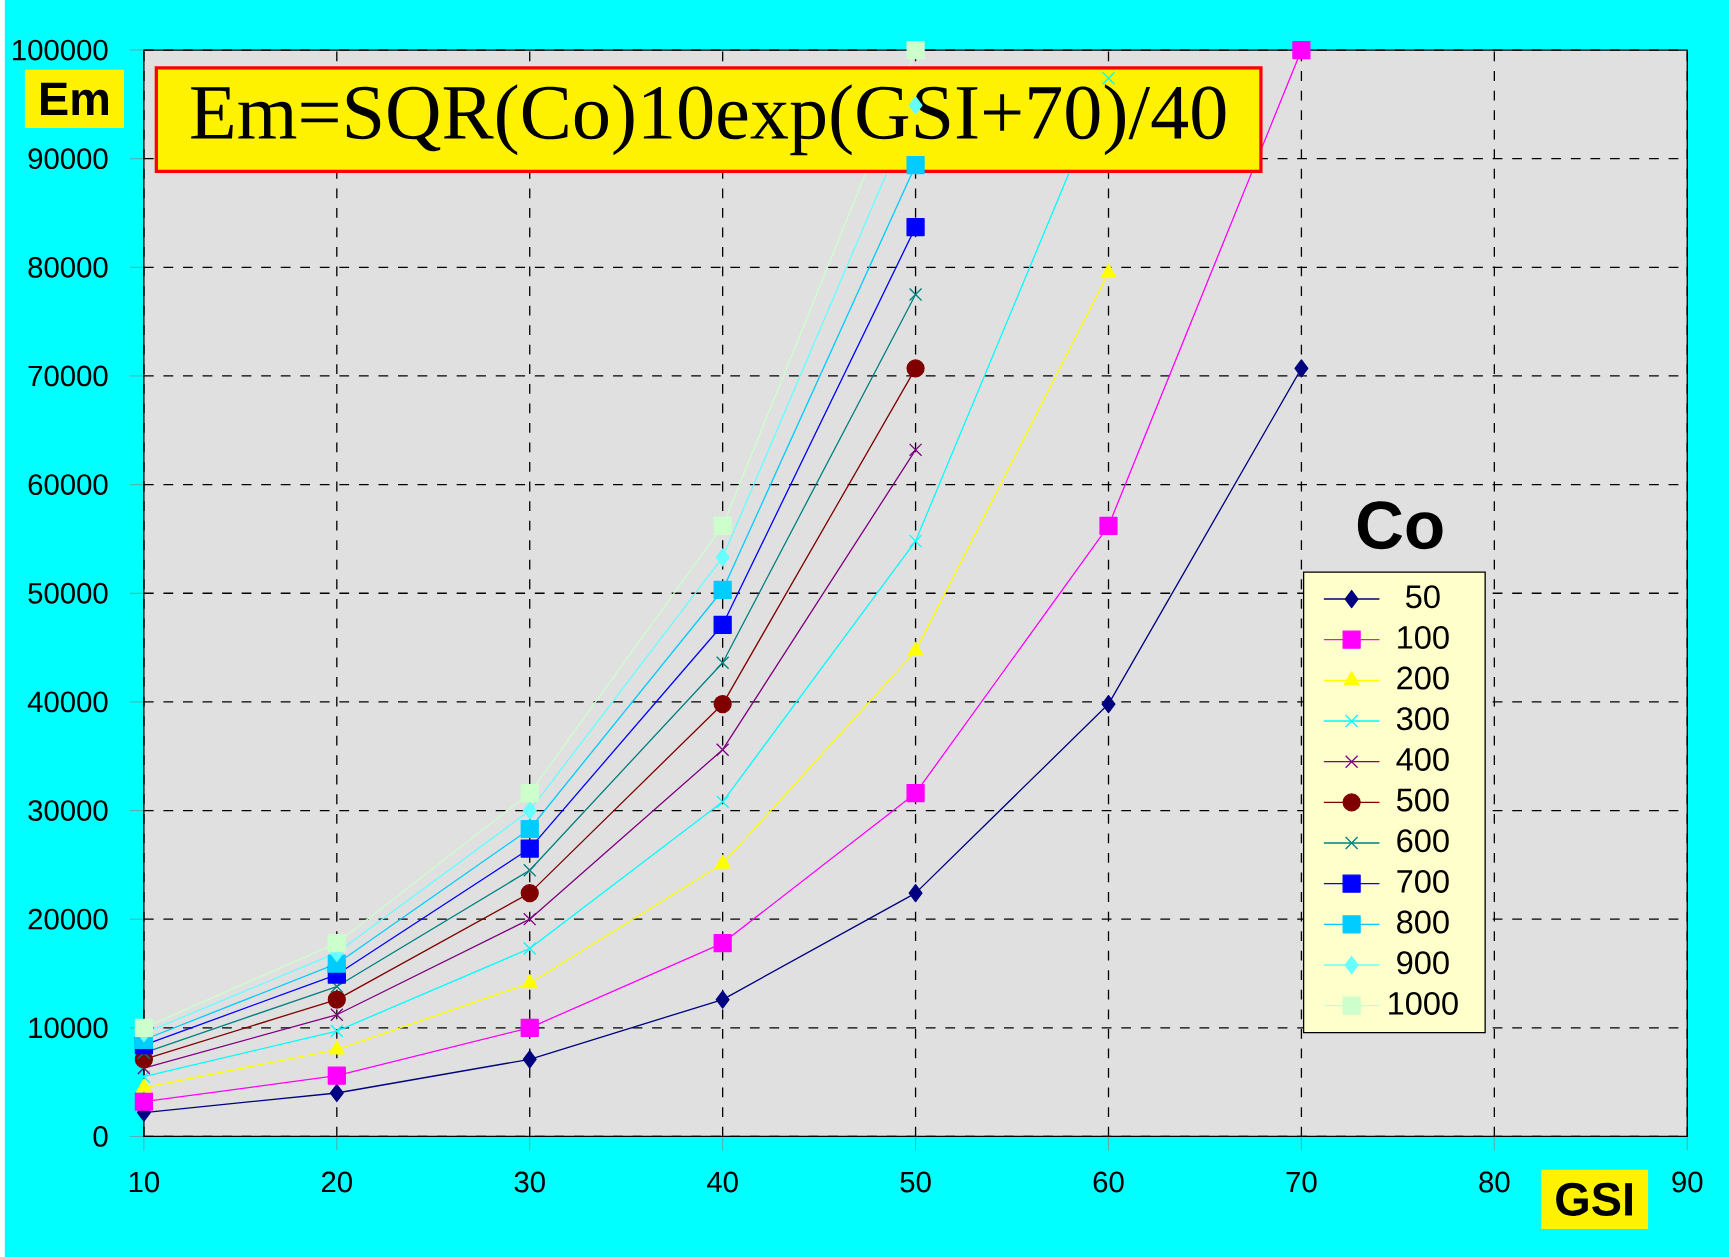 The image size is (1729, 1257). I want to click on x-tick-label: 70, so click(1301, 1182).